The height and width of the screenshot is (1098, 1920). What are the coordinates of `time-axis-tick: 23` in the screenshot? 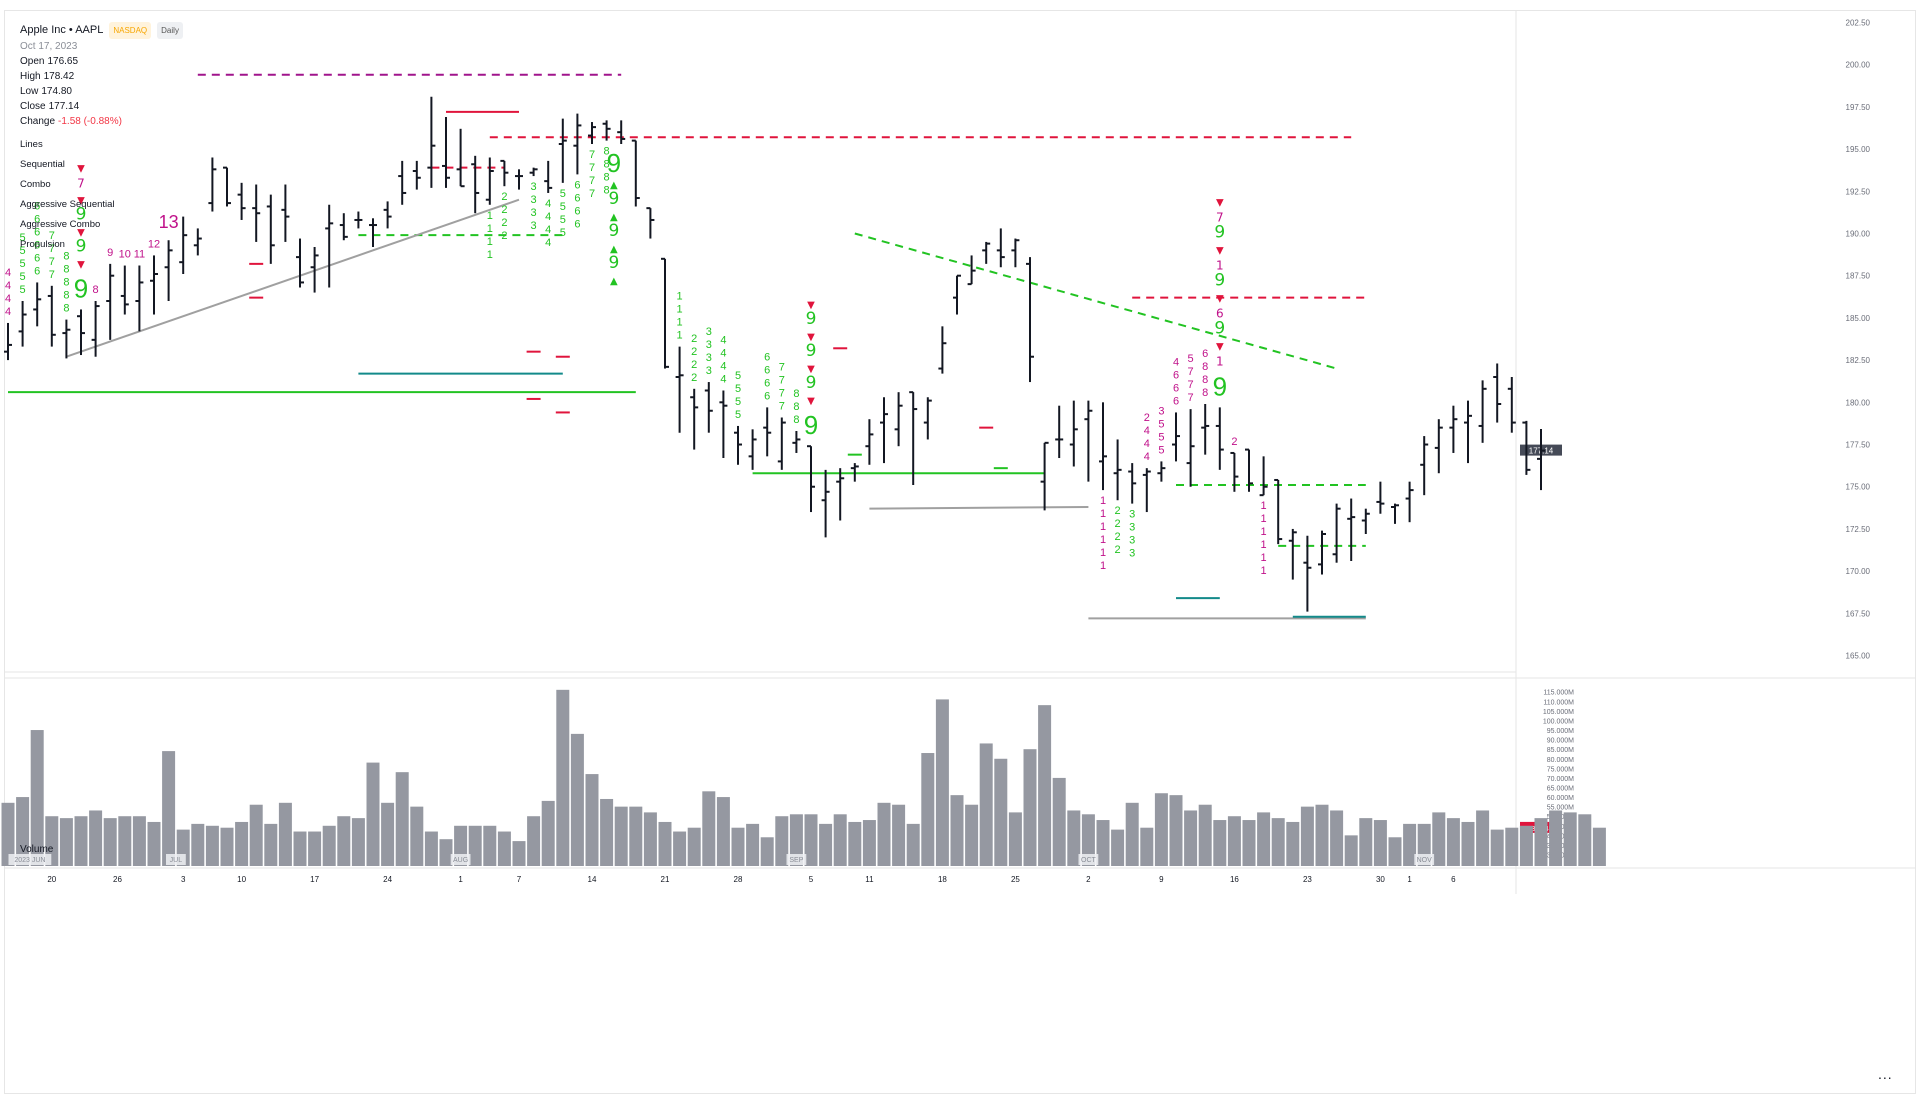 It's located at (1307, 879).